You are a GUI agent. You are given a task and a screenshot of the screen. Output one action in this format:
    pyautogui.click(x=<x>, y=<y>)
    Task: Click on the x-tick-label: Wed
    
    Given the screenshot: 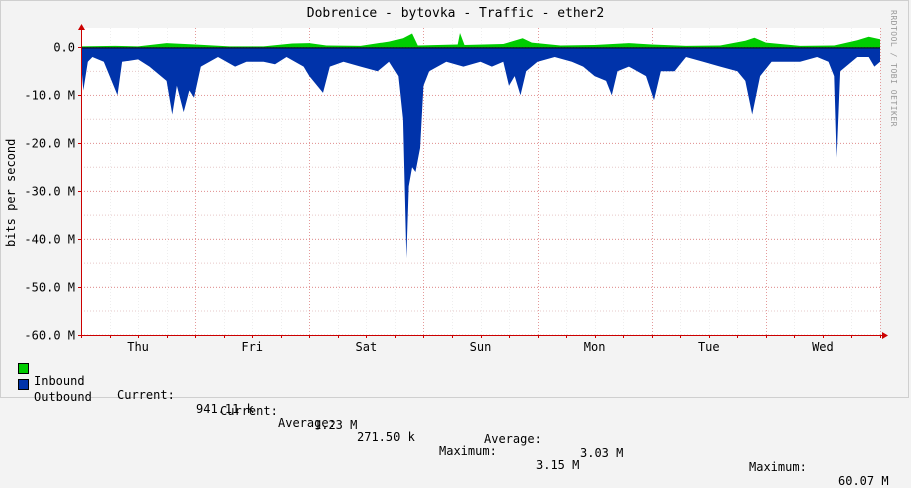 What is the action you would take?
    pyautogui.click(x=823, y=347)
    